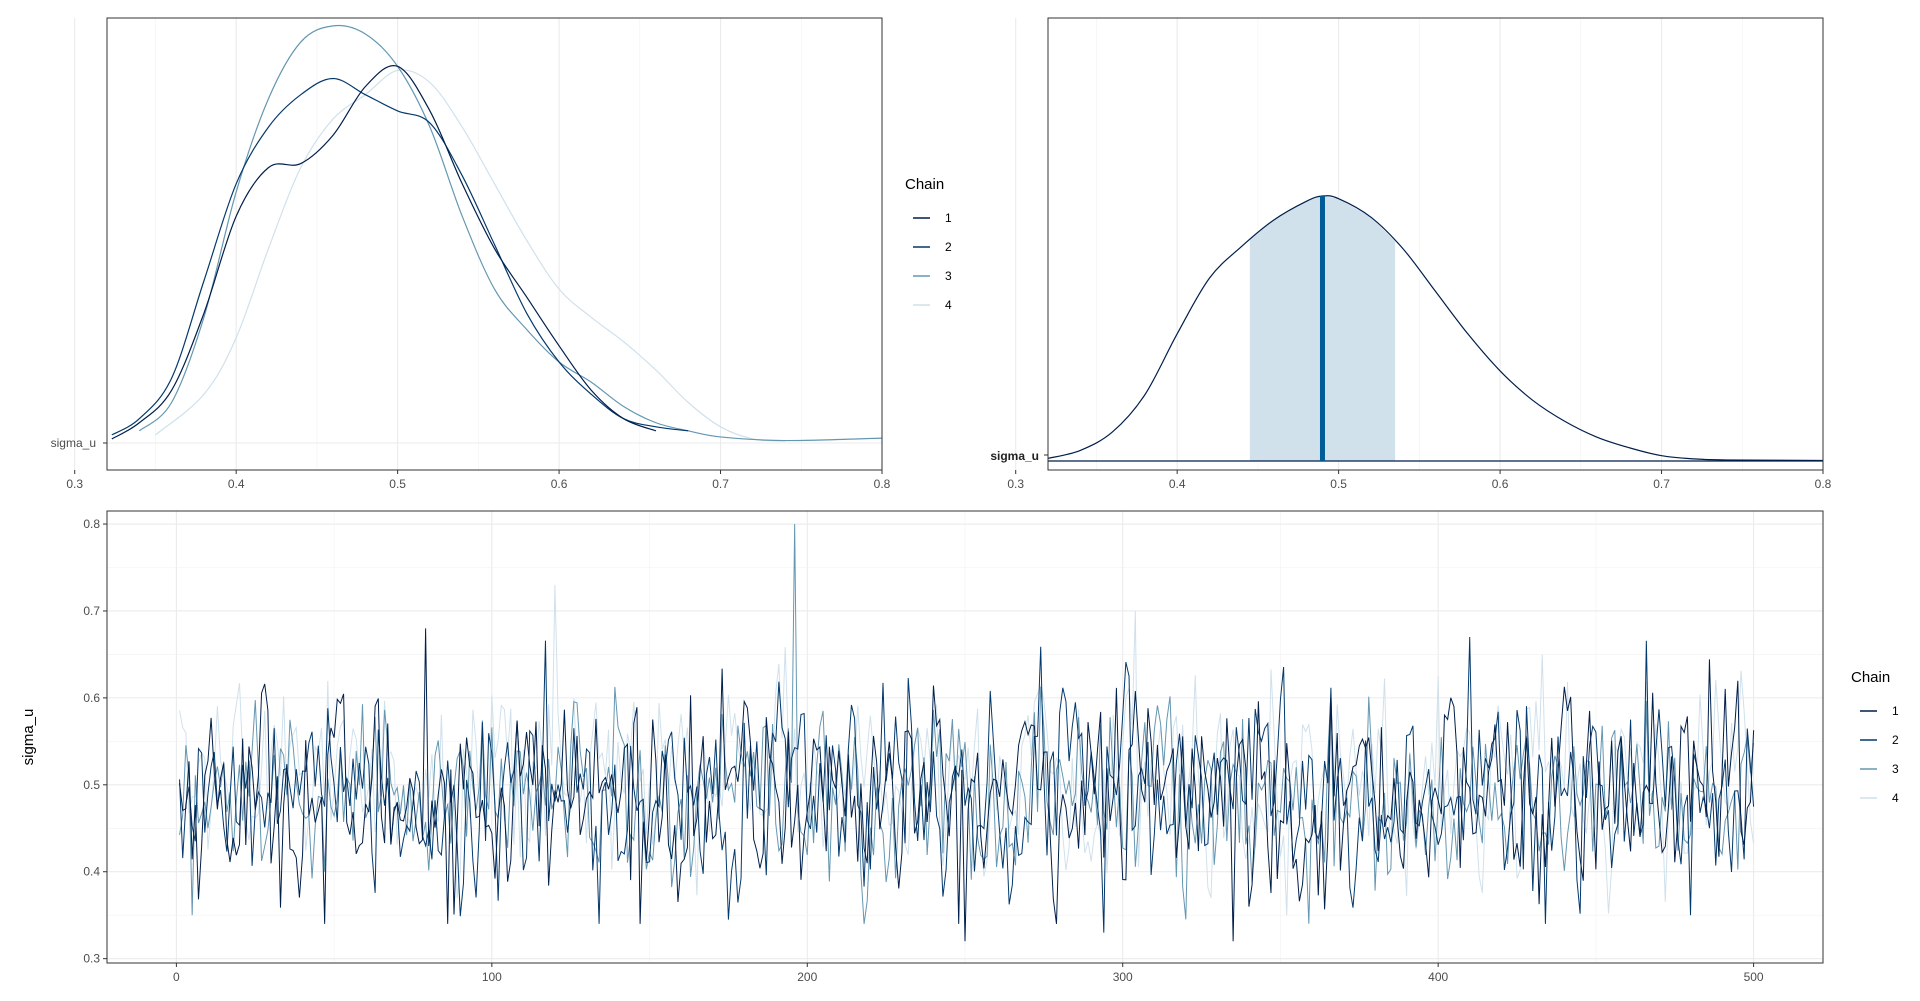 Image resolution: width=1920 pixels, height=1001 pixels. Describe the element at coordinates (1419, 480) in the screenshot. I see `posterior-area-x-axis: 0.3 0.4 0.5 0.6 0.7 0.8` at that location.